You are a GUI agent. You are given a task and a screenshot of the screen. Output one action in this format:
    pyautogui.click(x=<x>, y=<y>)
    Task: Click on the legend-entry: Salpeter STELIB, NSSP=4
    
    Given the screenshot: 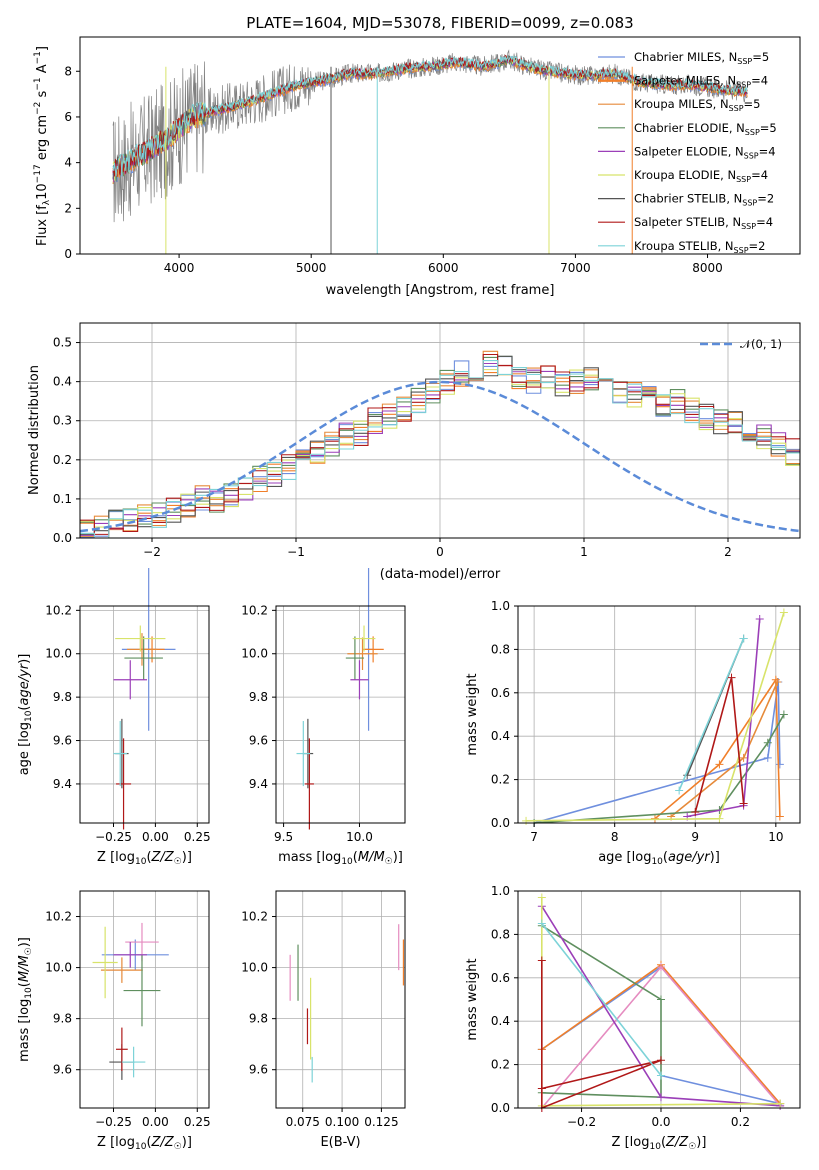 What is the action you would take?
    pyautogui.click(x=703, y=223)
    